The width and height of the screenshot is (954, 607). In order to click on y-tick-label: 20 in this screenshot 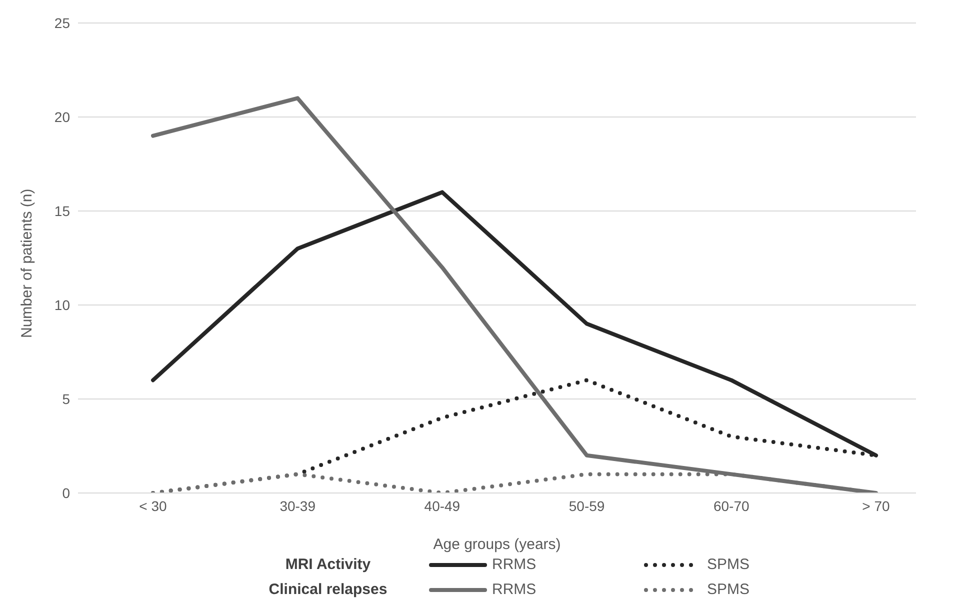, I will do `click(62, 116)`.